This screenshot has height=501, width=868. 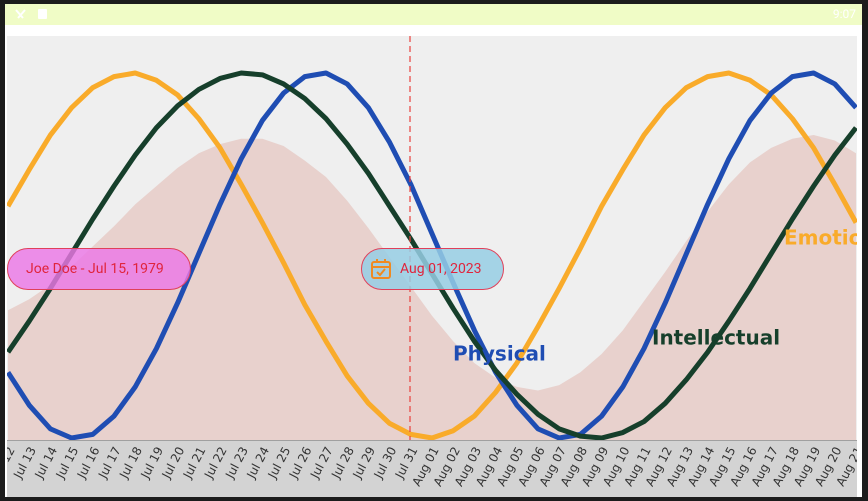 What do you see at coordinates (441, 269) in the screenshot?
I see `date-label: Aug 01, 2023` at bounding box center [441, 269].